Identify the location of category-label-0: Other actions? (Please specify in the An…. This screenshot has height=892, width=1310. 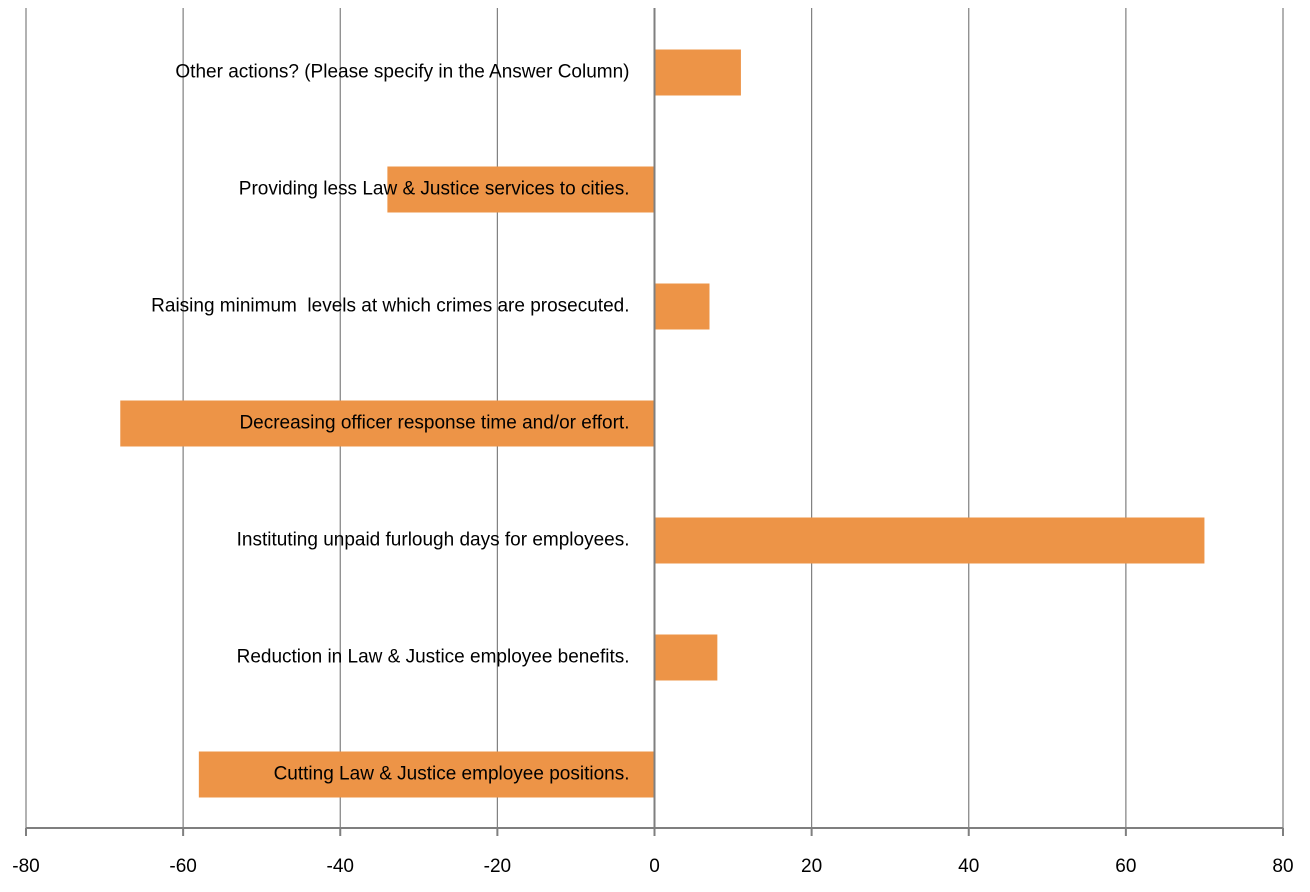
(402, 72).